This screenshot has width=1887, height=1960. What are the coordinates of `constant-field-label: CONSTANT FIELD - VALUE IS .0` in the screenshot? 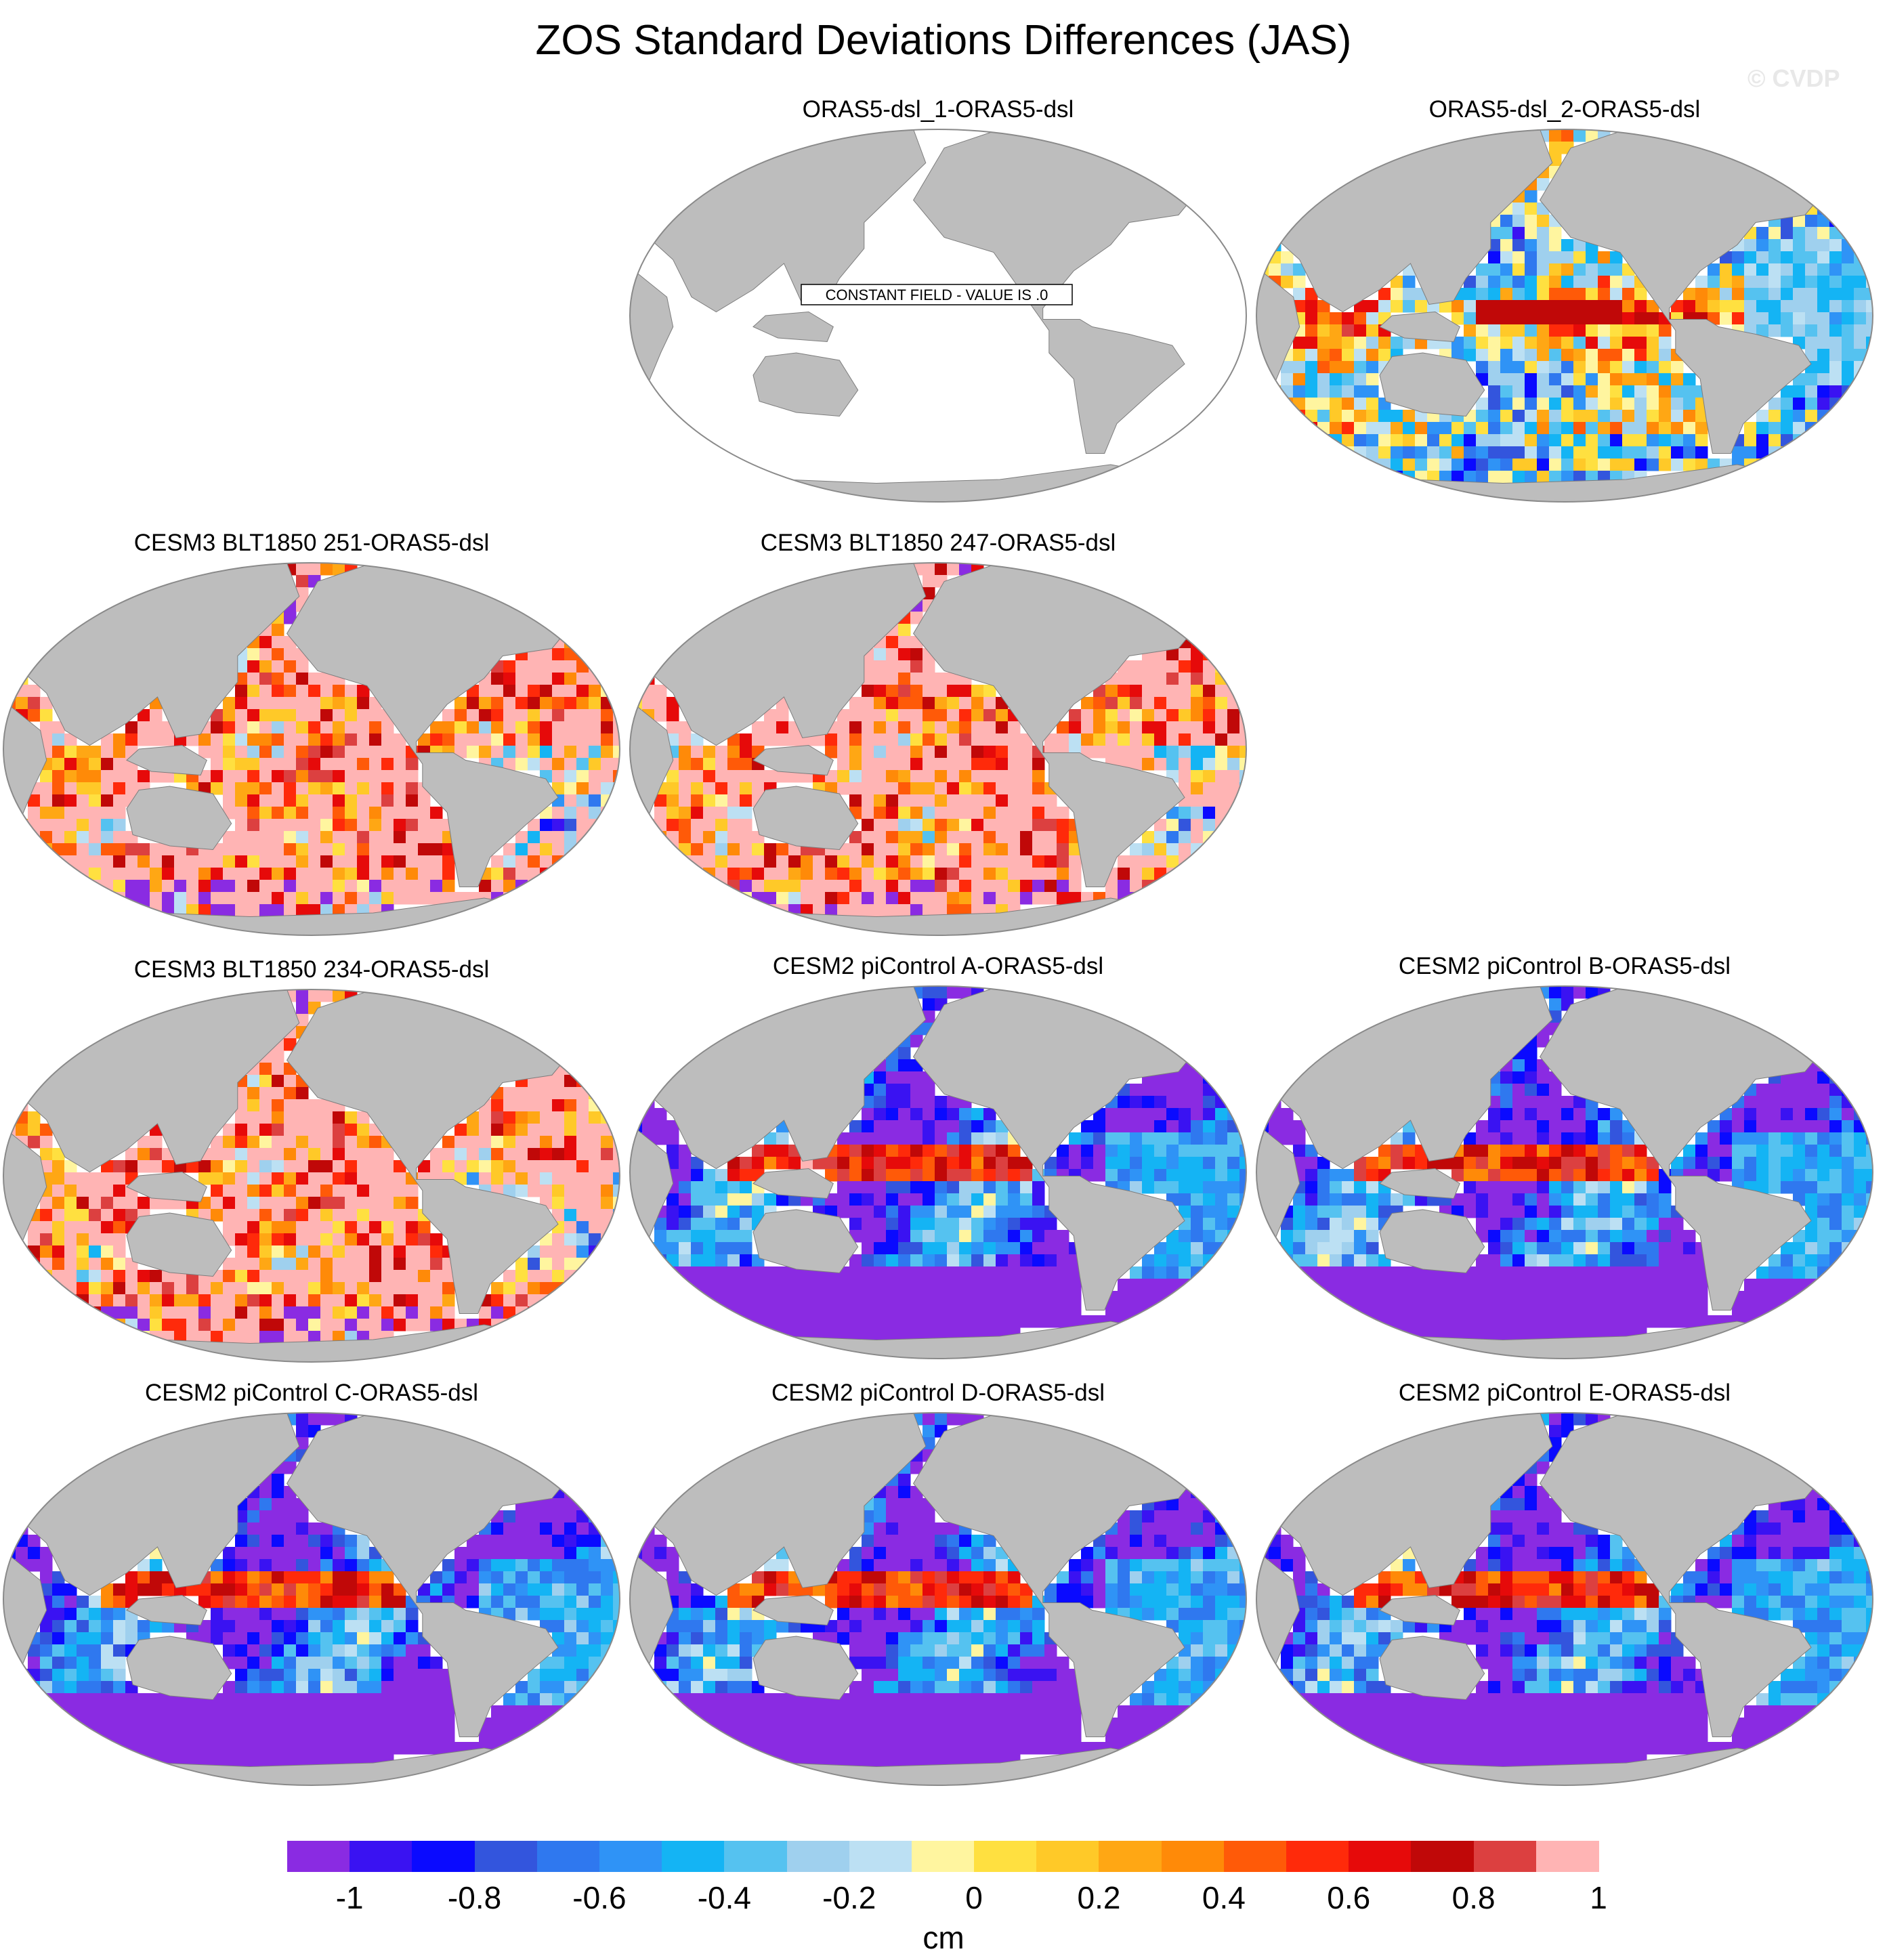 It's located at (937, 294).